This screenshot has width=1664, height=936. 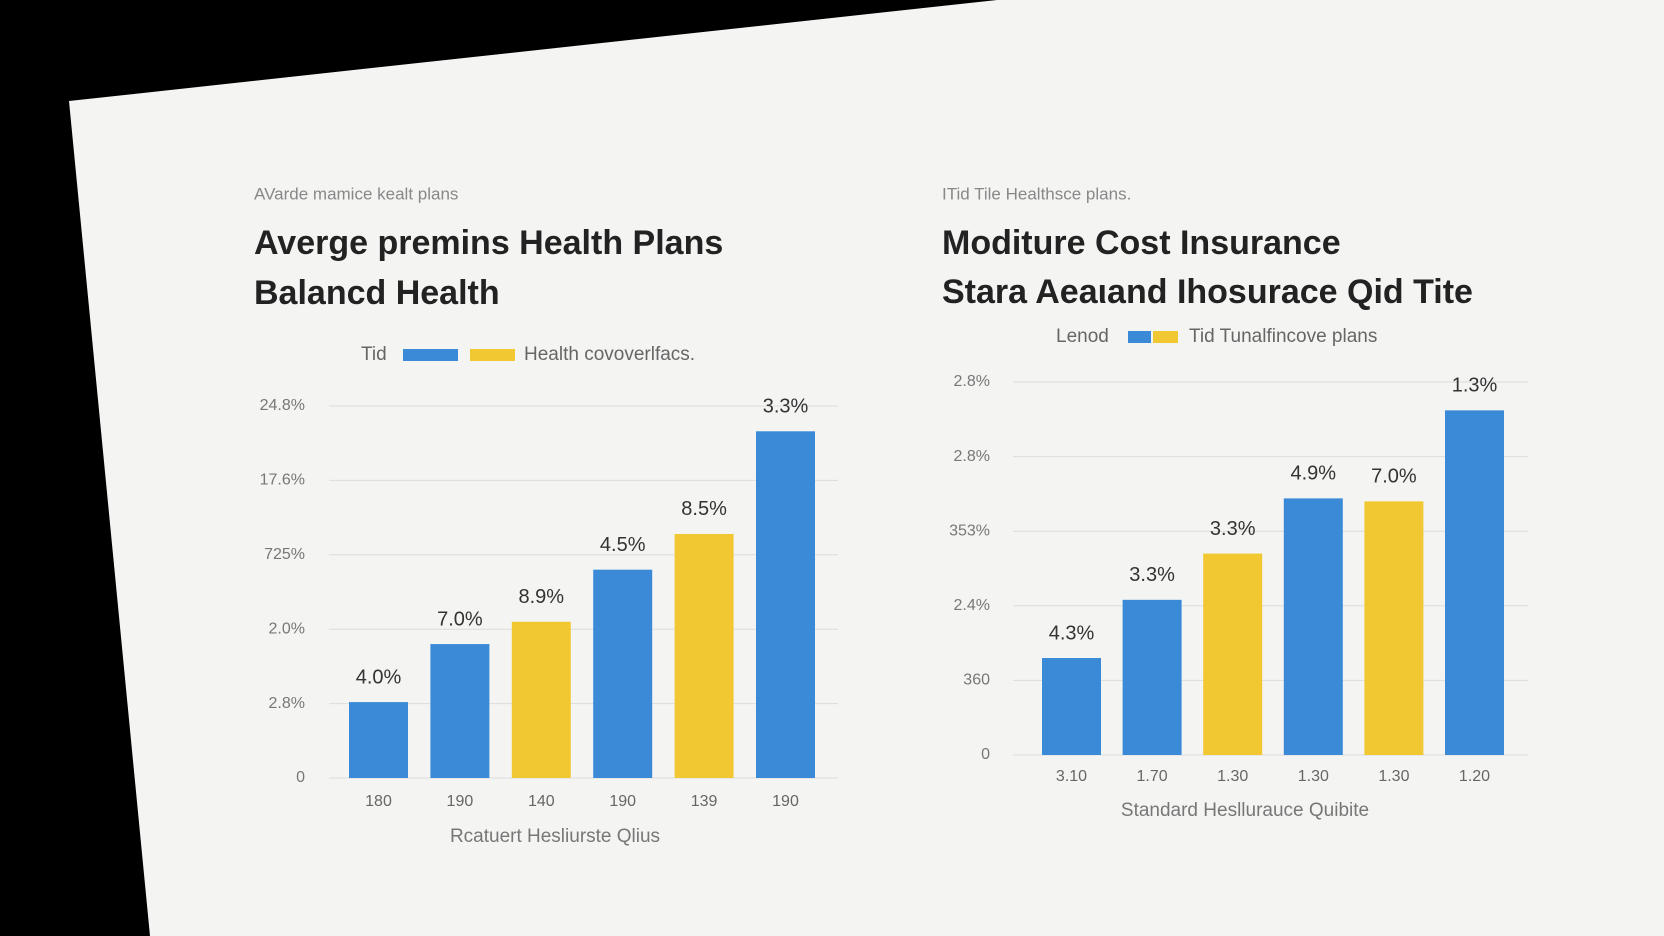 I want to click on y-tick-label: 2.0%, so click(x=287, y=628).